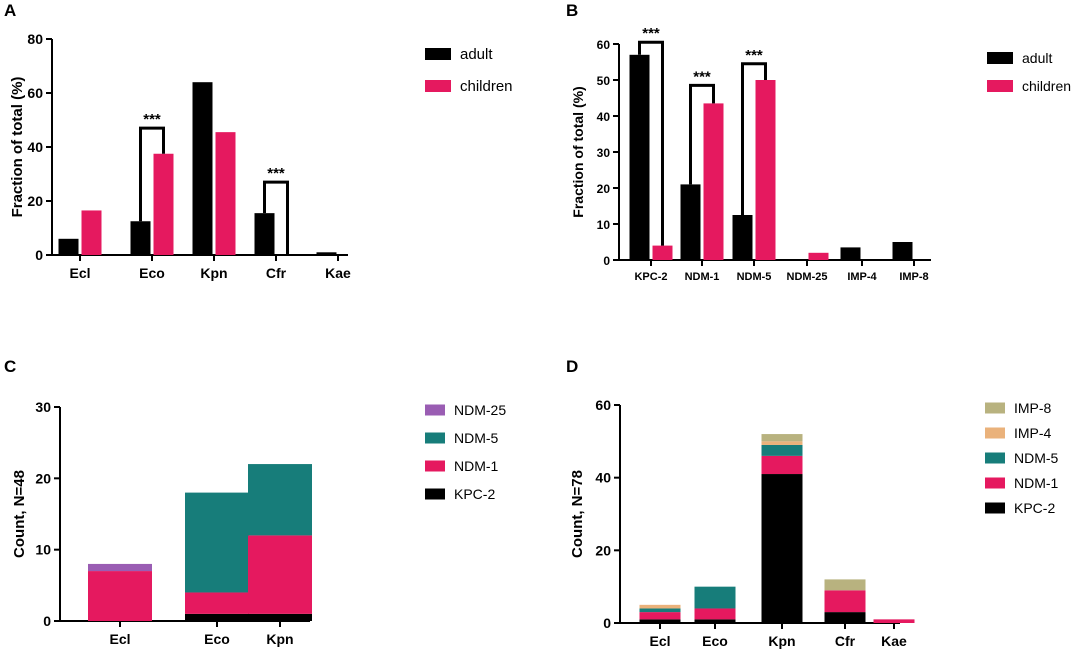  What do you see at coordinates (845, 601) in the screenshot?
I see `bar-segment-NDM-1-Cfr` at bounding box center [845, 601].